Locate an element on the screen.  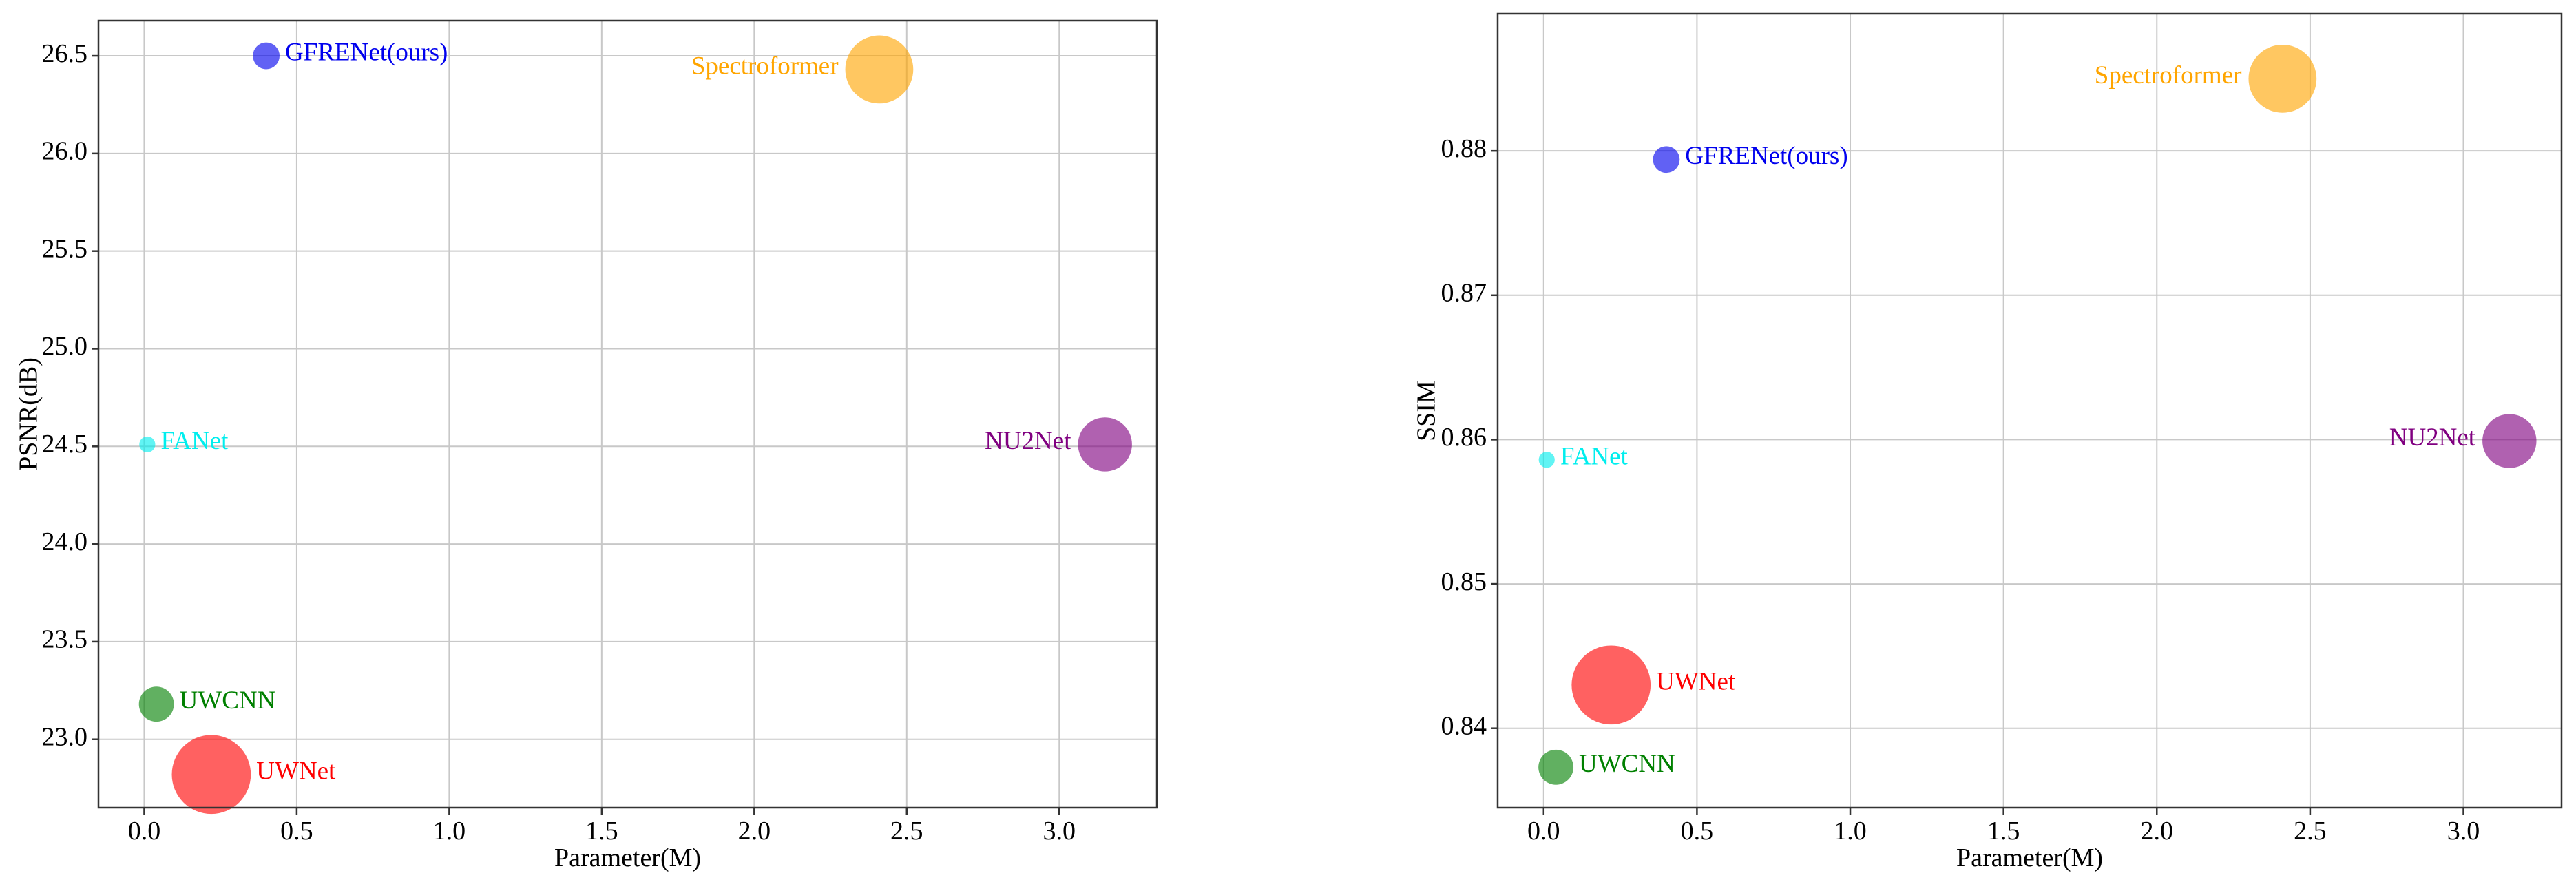
y-tick-label: 24.0 is located at coordinates (65, 541).